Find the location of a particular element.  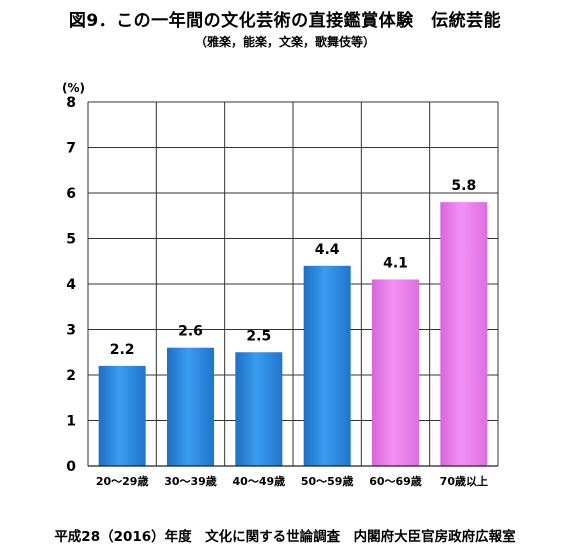

y-tick-label: 4 is located at coordinates (71, 285).